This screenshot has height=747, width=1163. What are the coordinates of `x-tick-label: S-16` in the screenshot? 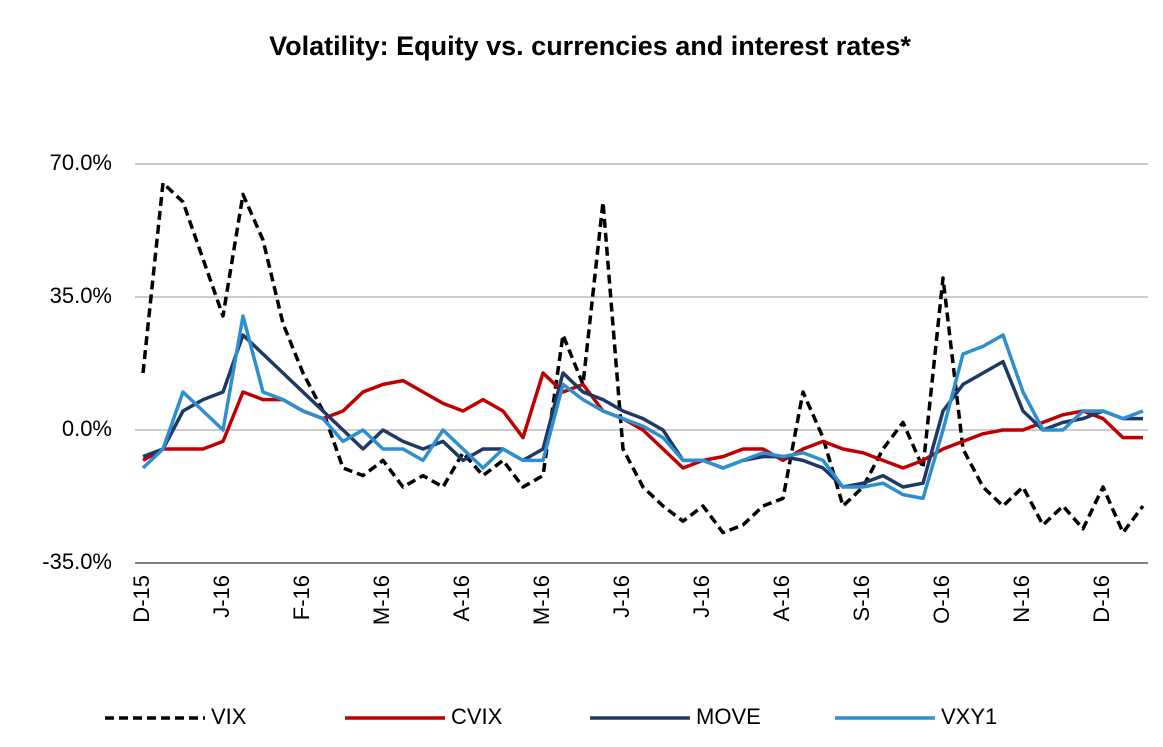 It's located at (861, 598).